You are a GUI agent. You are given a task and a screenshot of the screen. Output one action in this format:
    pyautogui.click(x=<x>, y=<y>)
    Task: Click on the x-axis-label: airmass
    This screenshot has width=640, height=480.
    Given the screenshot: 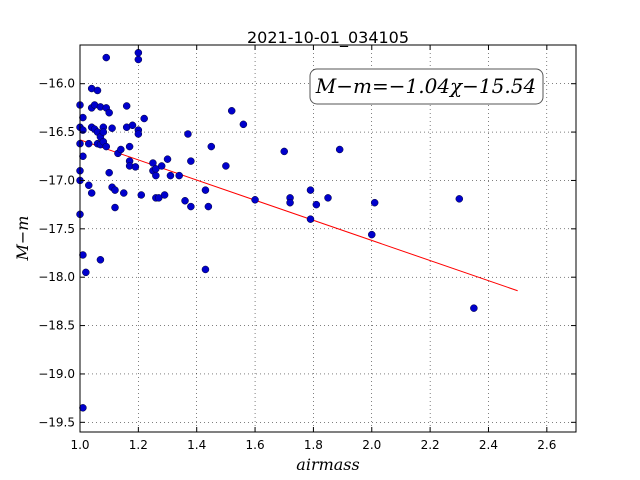 What is the action you would take?
    pyautogui.click(x=327, y=464)
    